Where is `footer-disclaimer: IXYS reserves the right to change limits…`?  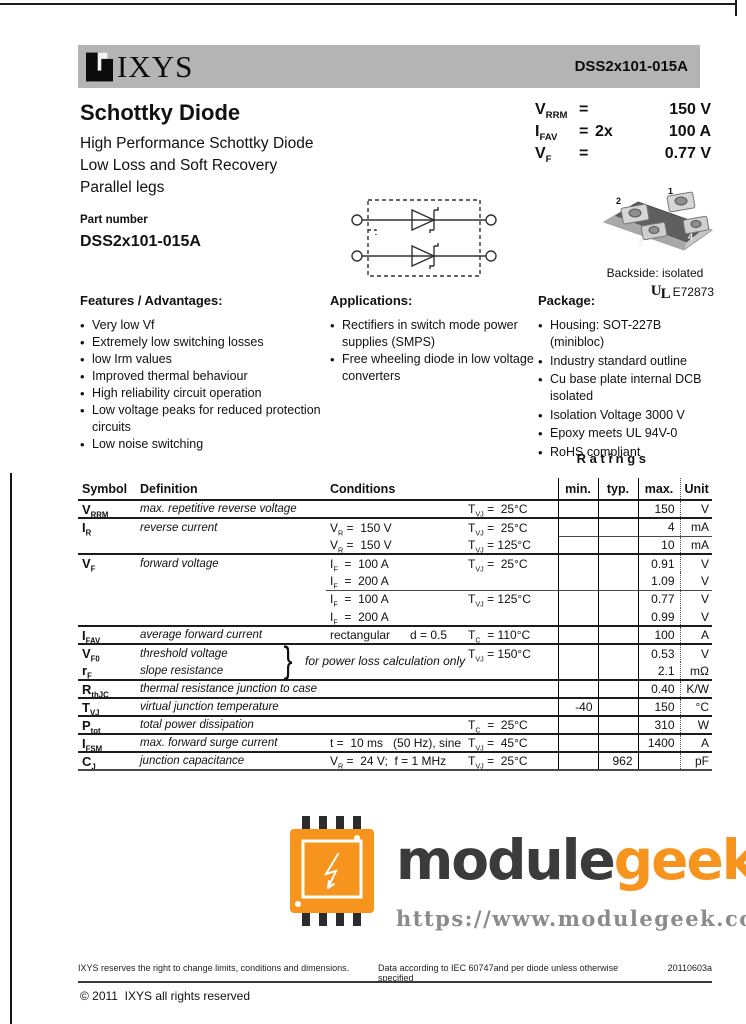
footer-disclaimer: IXYS reserves the right to change limits… is located at coordinates (214, 968).